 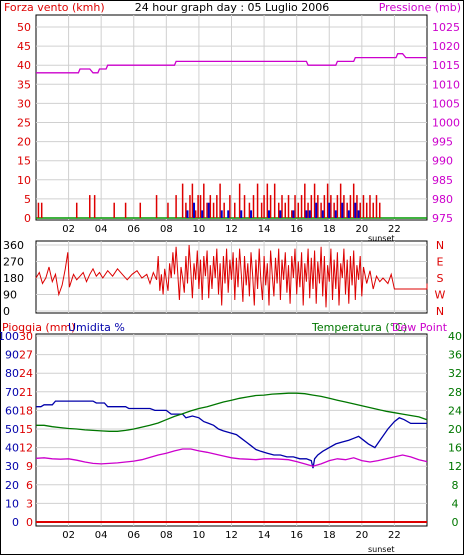 I want to click on temperature-tick-label: 0, so click(x=455, y=522).